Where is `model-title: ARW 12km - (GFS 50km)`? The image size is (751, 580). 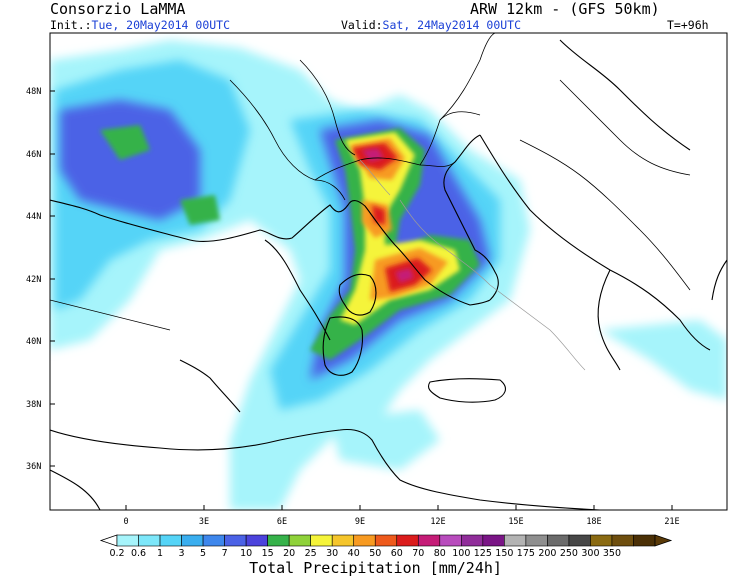
model-title: ARW 12km - (GFS 50km) is located at coordinates (565, 9).